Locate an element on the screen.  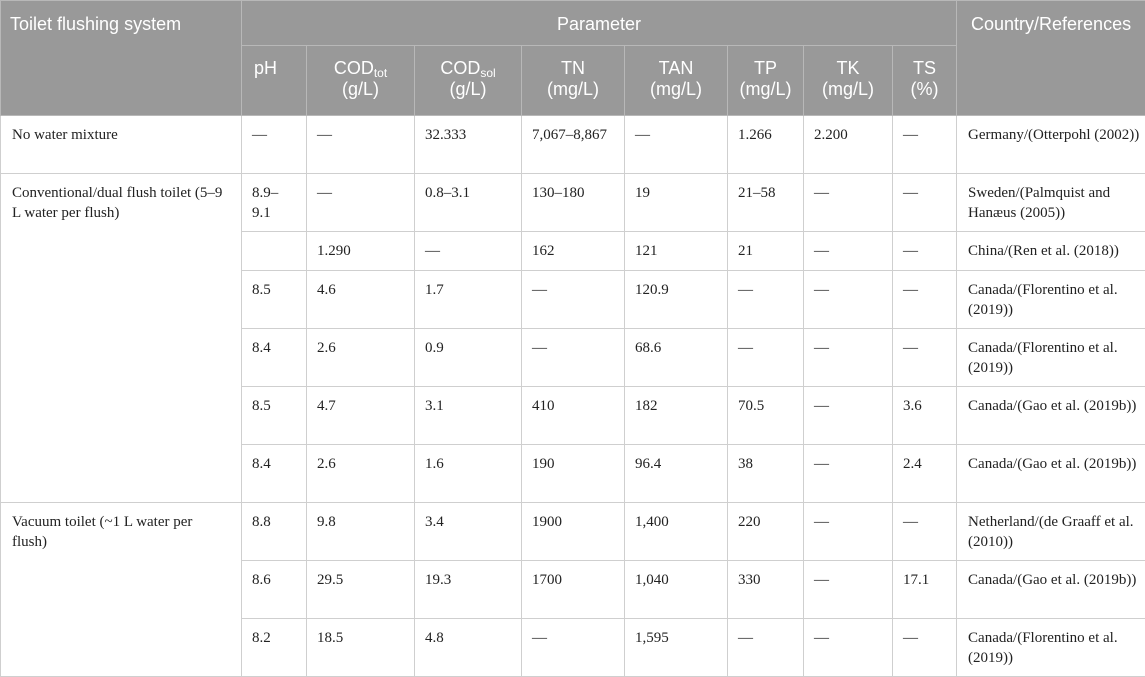
cell-tan: 68.6 is located at coordinates (676, 358).